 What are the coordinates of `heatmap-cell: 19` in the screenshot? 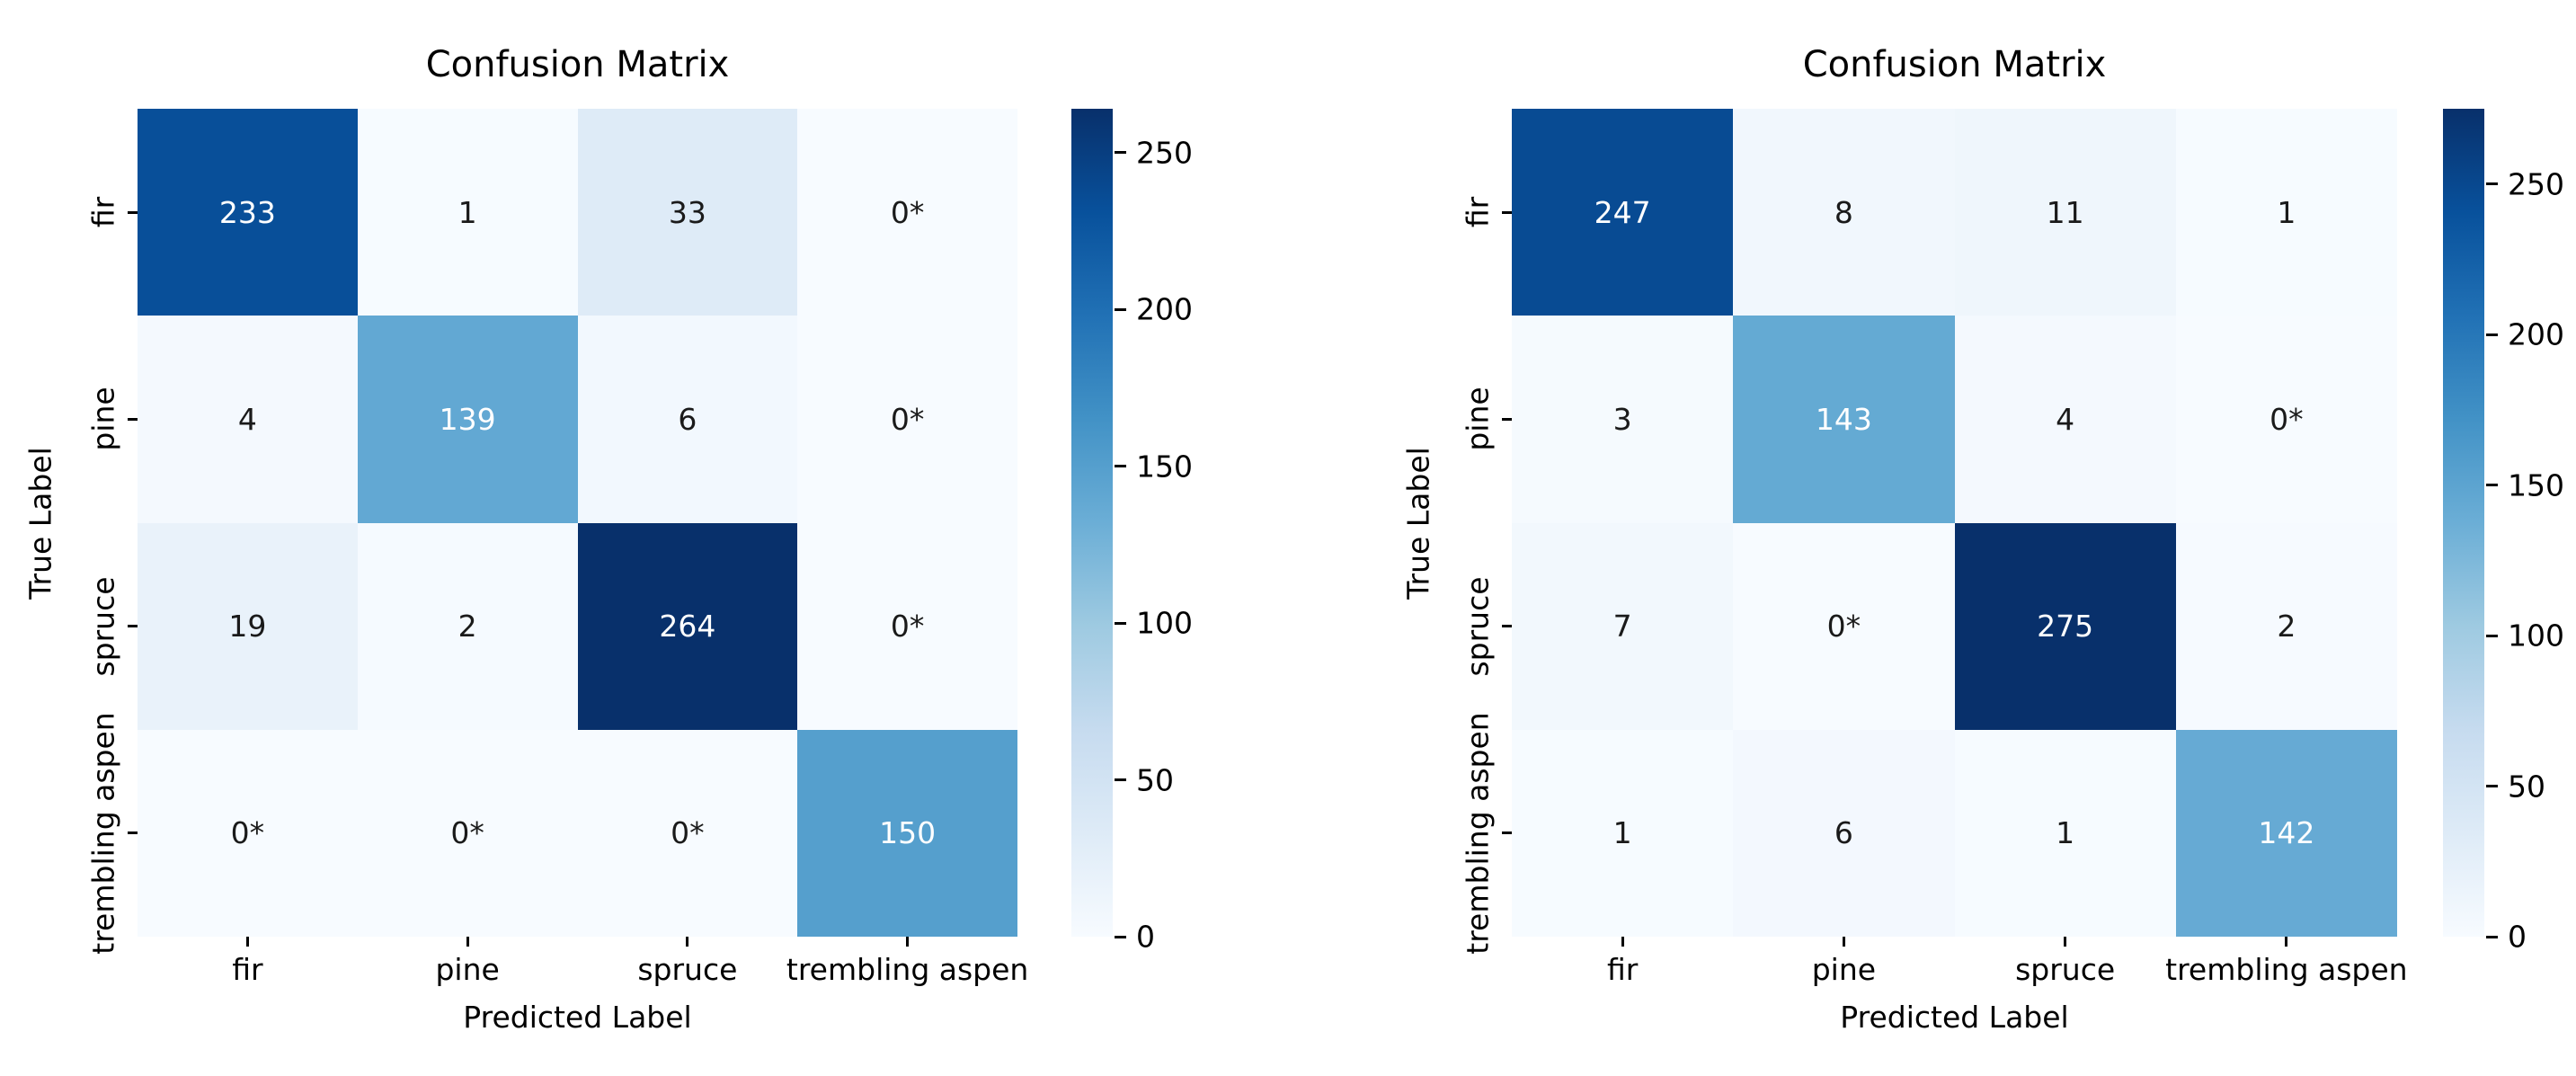 It's located at (248, 626).